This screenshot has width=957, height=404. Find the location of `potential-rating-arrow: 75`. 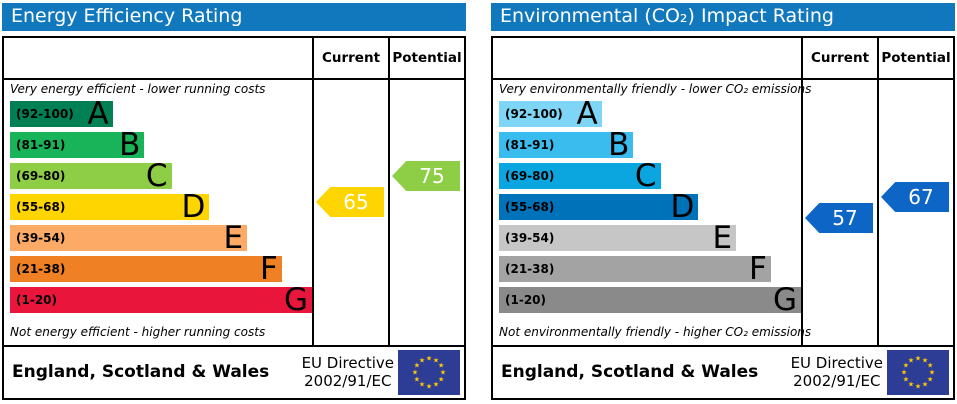

potential-rating-arrow: 75 is located at coordinates (426, 176).